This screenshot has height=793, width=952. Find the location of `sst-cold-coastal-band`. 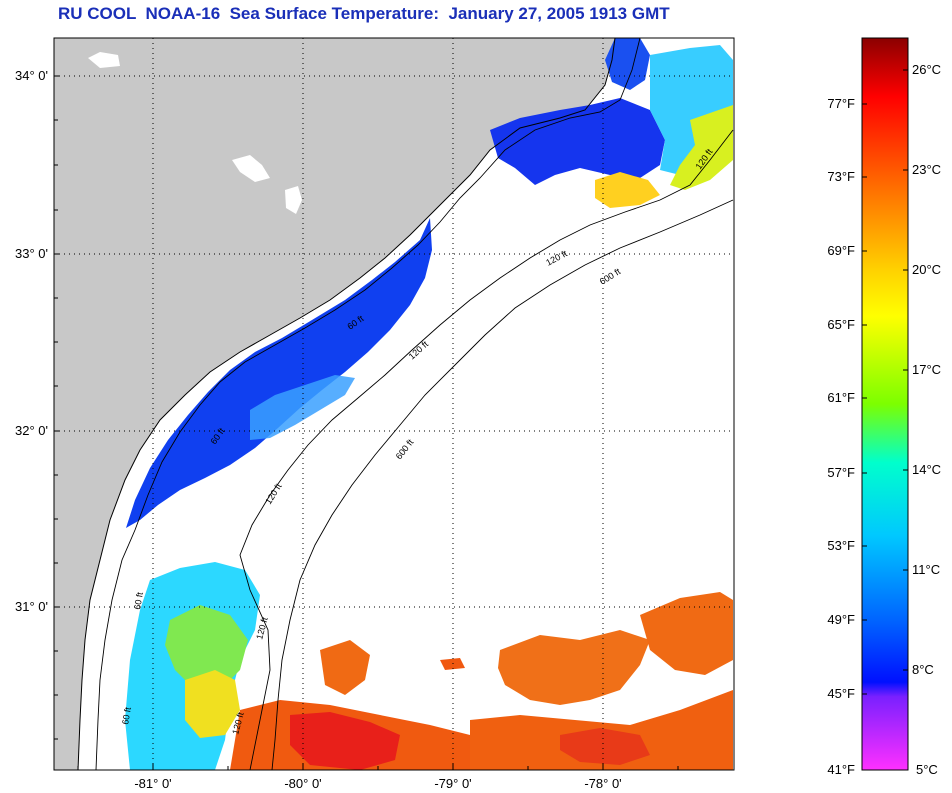

sst-cold-coastal-band is located at coordinates (279, 373).